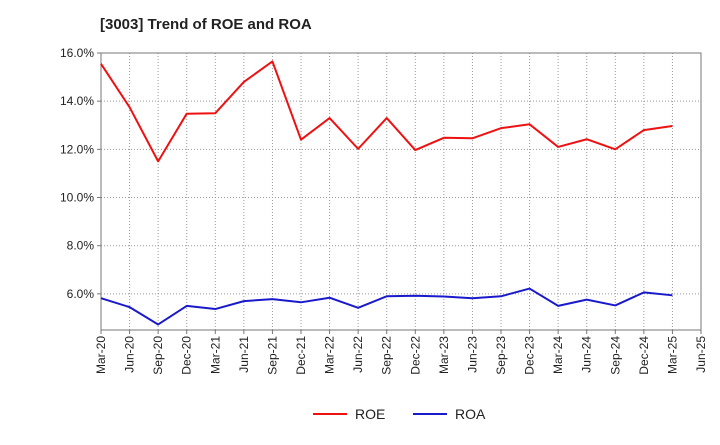  I want to click on x-tick-label: Mar-21, so click(215, 355).